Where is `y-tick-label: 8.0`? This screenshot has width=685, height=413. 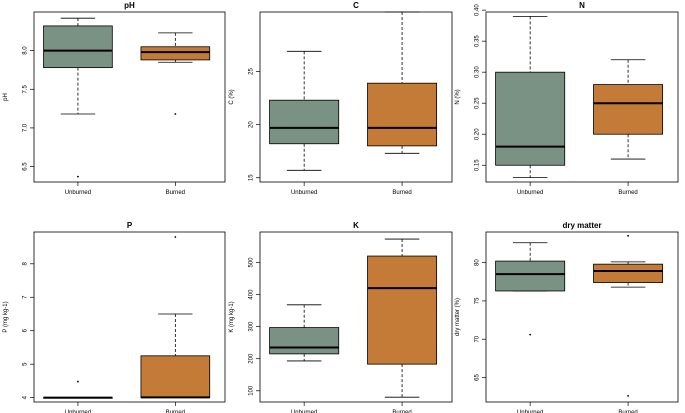 y-tick-label: 8.0 is located at coordinates (26, 50).